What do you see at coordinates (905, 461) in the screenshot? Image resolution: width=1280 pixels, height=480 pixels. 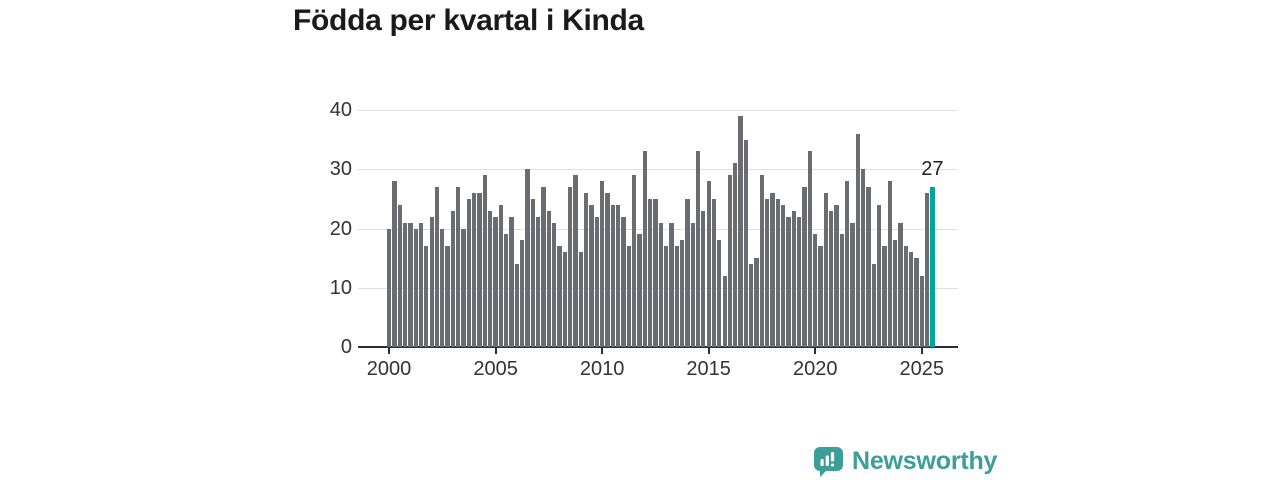 I see `brand-logo: Newsworthy` at bounding box center [905, 461].